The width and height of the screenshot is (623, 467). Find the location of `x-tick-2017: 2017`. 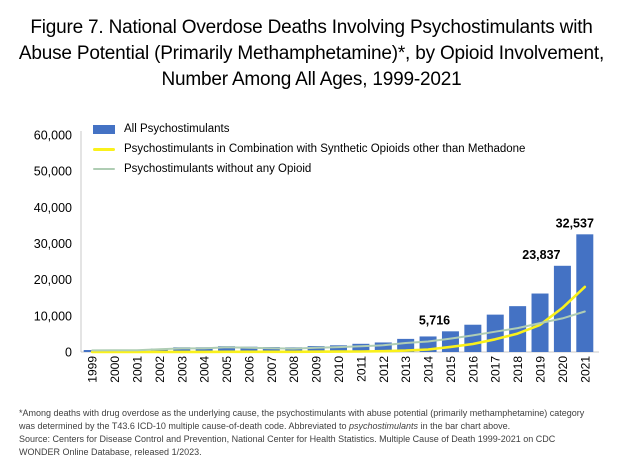

x-tick-2017: 2017 is located at coordinates (496, 369).